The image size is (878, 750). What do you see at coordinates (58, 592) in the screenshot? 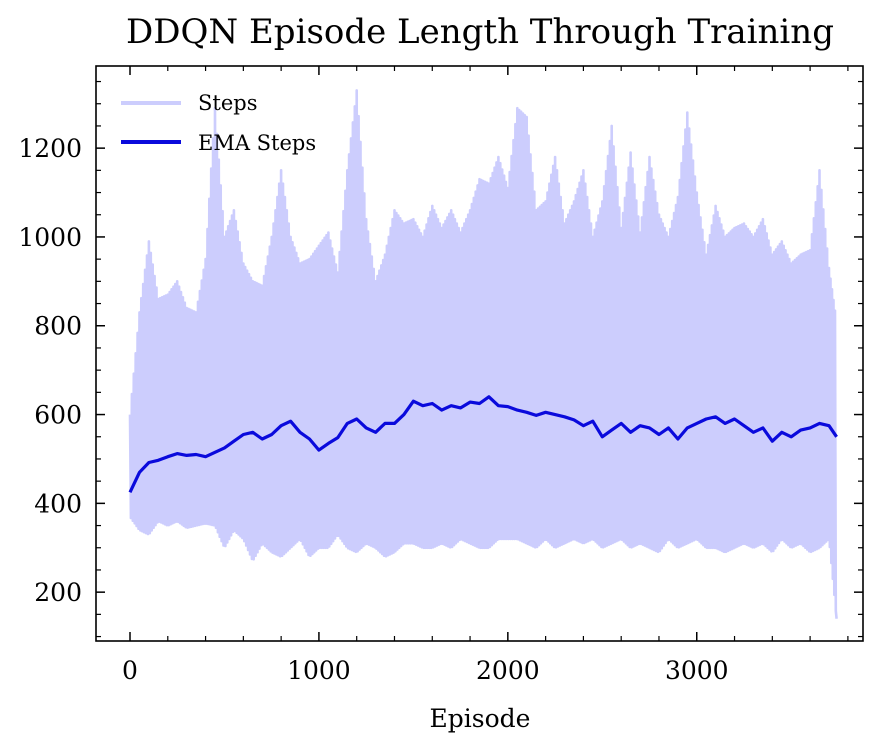
I see `y-tick-label: 200` at bounding box center [58, 592].